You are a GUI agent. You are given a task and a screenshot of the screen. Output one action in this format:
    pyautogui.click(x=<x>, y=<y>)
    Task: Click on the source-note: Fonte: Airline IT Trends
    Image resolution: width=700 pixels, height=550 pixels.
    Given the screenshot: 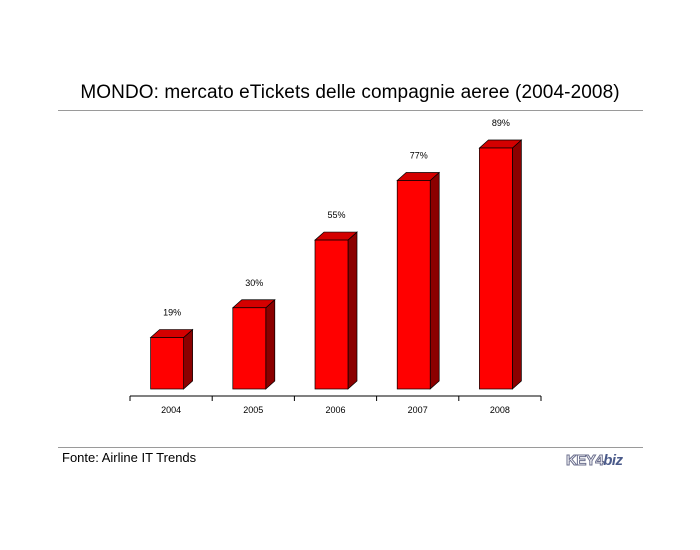 What is the action you would take?
    pyautogui.click(x=129, y=457)
    